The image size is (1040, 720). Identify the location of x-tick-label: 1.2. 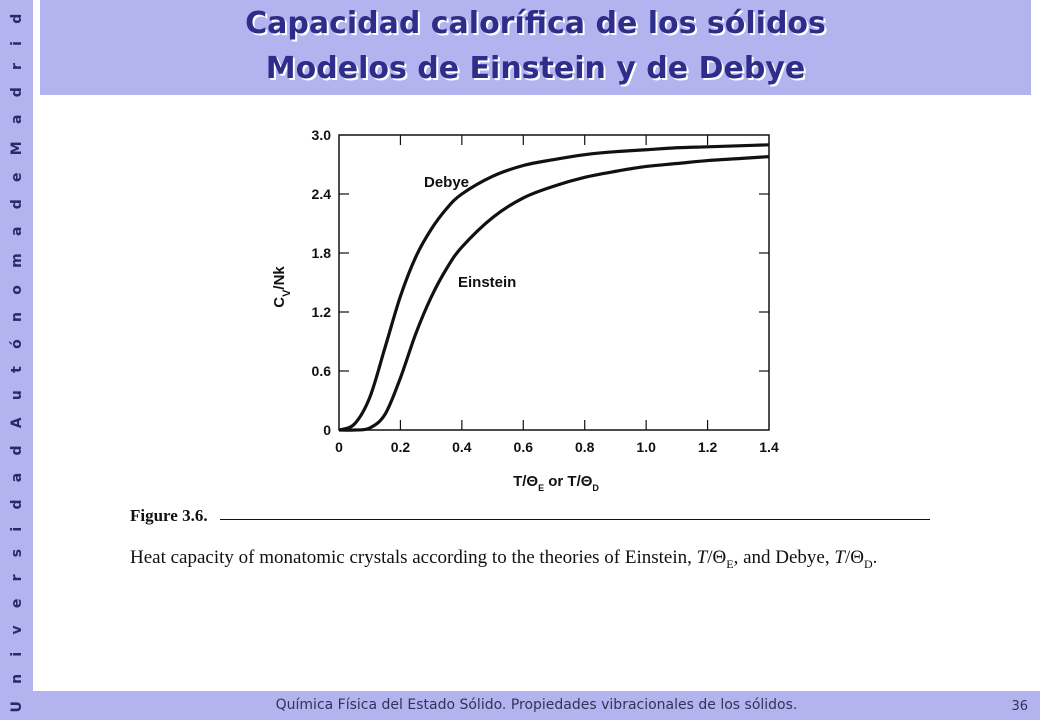
(708, 447).